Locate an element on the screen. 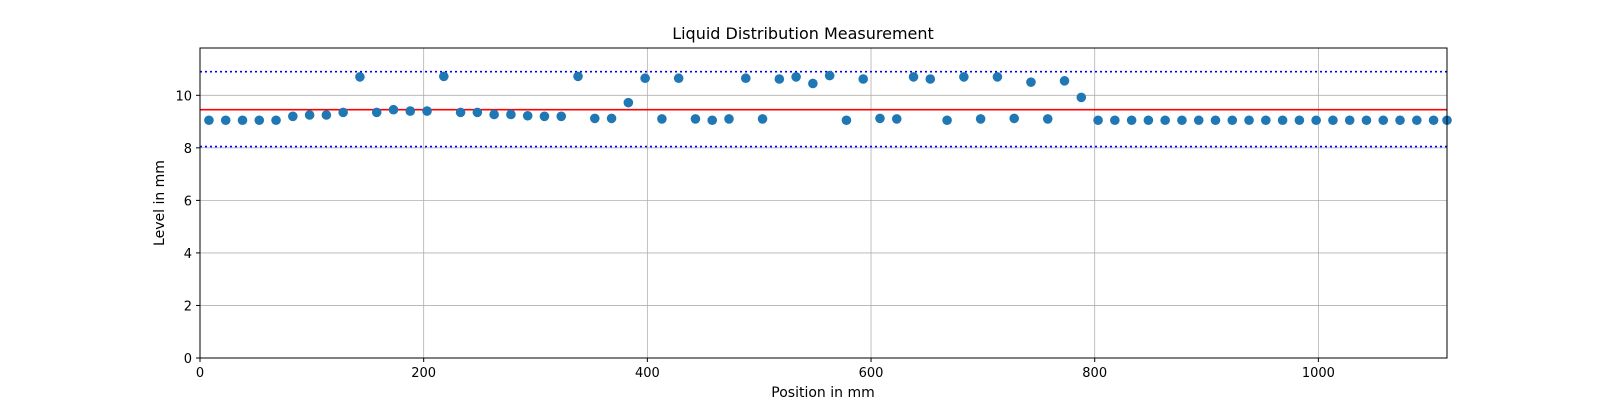 This screenshot has height=400, width=1600. y-tick-label: 4 is located at coordinates (188, 254).